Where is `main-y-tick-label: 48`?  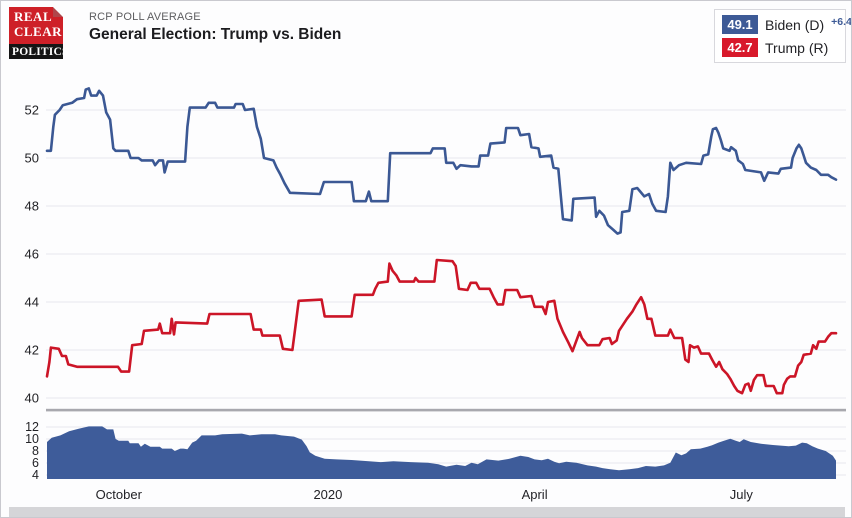 main-y-tick-label: 48 is located at coordinates (32, 206).